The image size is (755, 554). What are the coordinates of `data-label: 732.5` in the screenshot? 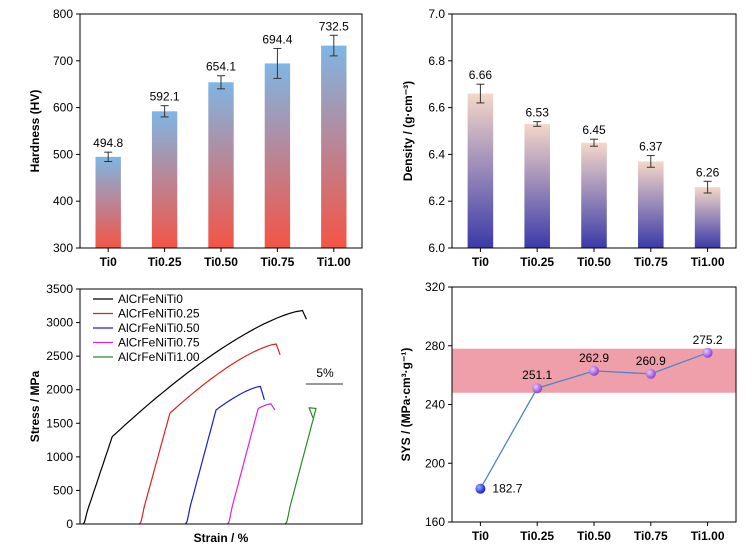 It's located at (334, 26).